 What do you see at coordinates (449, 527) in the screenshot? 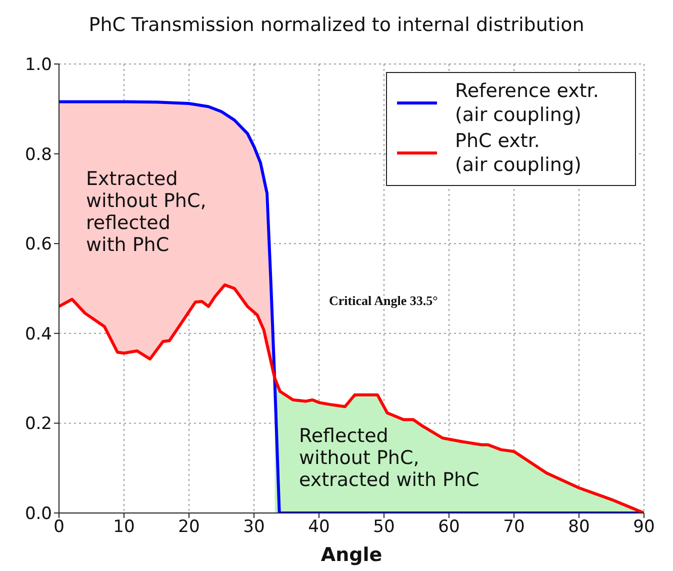
I see `x-tick-label: 60` at bounding box center [449, 527].